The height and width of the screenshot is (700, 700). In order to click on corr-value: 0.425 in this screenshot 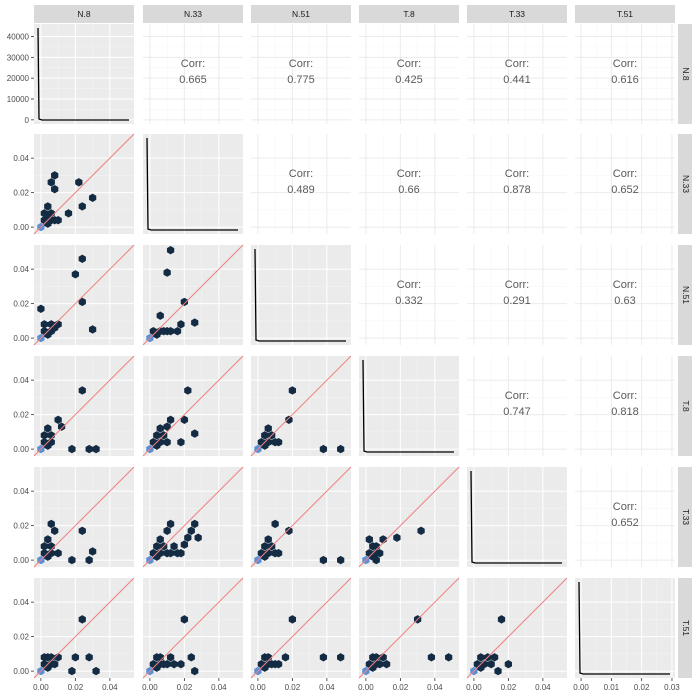, I will do `click(409, 80)`.